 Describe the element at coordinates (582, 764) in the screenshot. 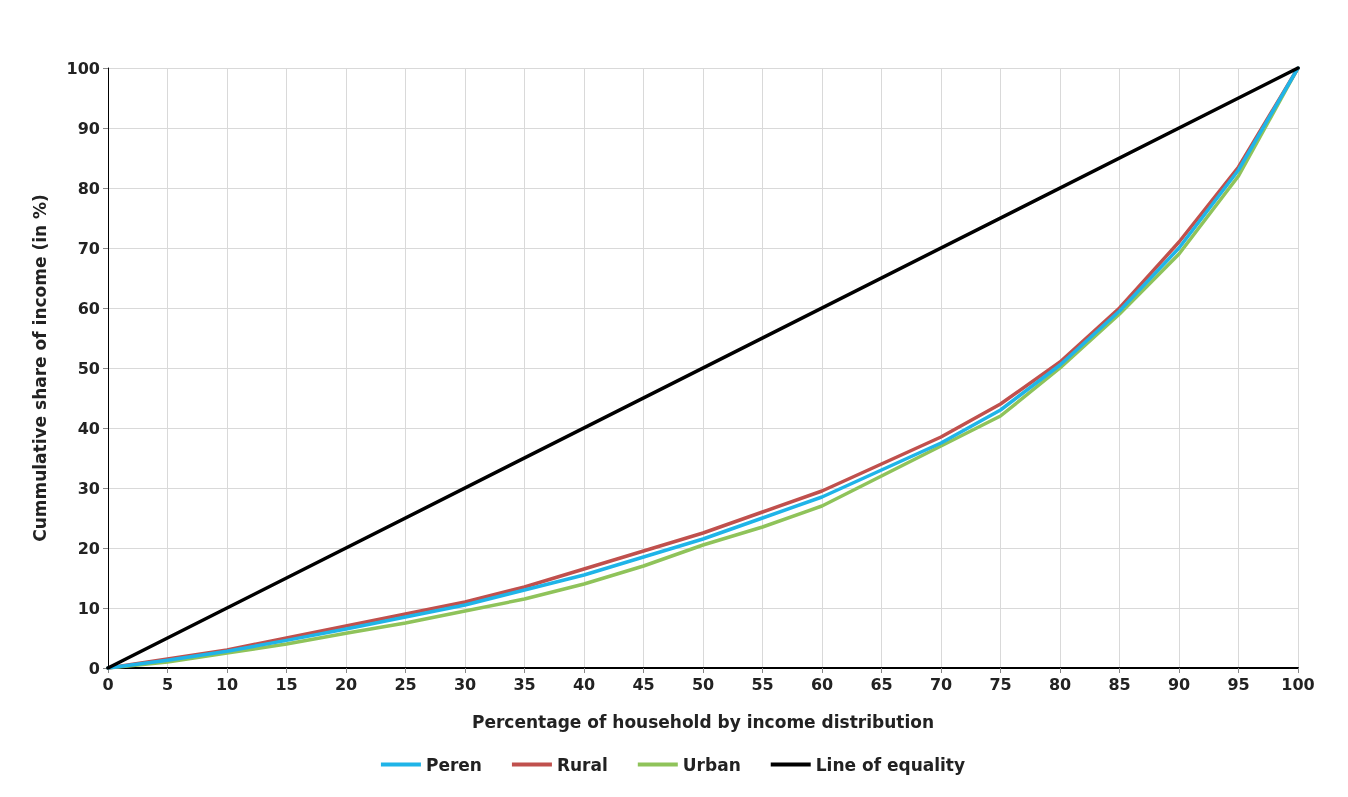

I see `legend-label: Rural` at that location.